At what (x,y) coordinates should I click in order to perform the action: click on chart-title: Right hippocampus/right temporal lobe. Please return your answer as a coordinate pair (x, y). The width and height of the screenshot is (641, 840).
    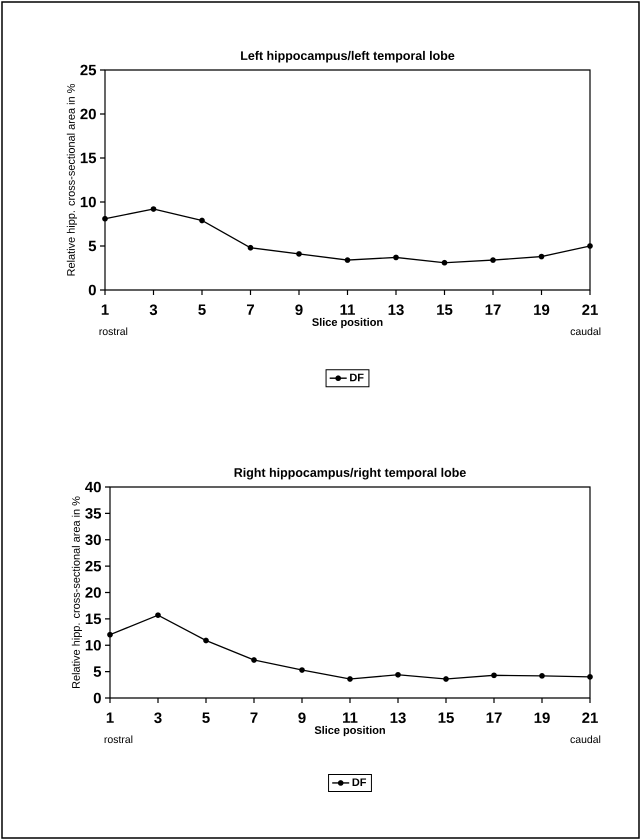
    Looking at the image, I should click on (350, 474).